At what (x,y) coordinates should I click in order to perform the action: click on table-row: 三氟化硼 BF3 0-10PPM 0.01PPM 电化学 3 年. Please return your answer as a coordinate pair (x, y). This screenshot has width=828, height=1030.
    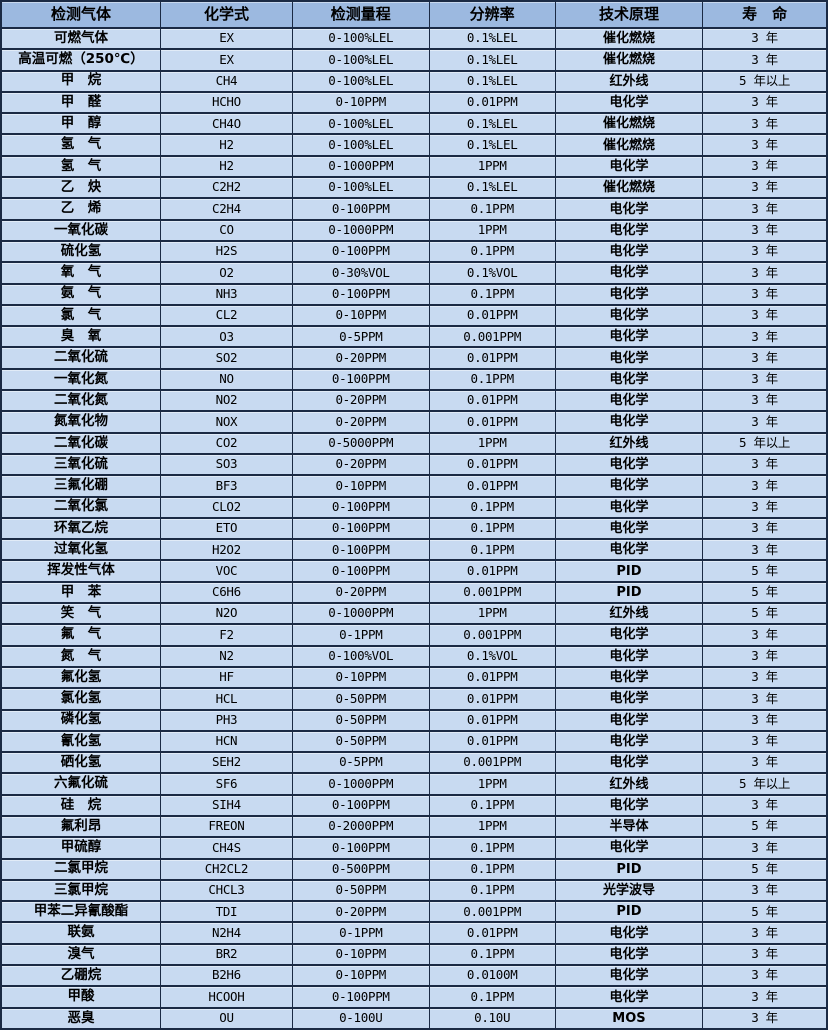
    Looking at the image, I should click on (414, 487).